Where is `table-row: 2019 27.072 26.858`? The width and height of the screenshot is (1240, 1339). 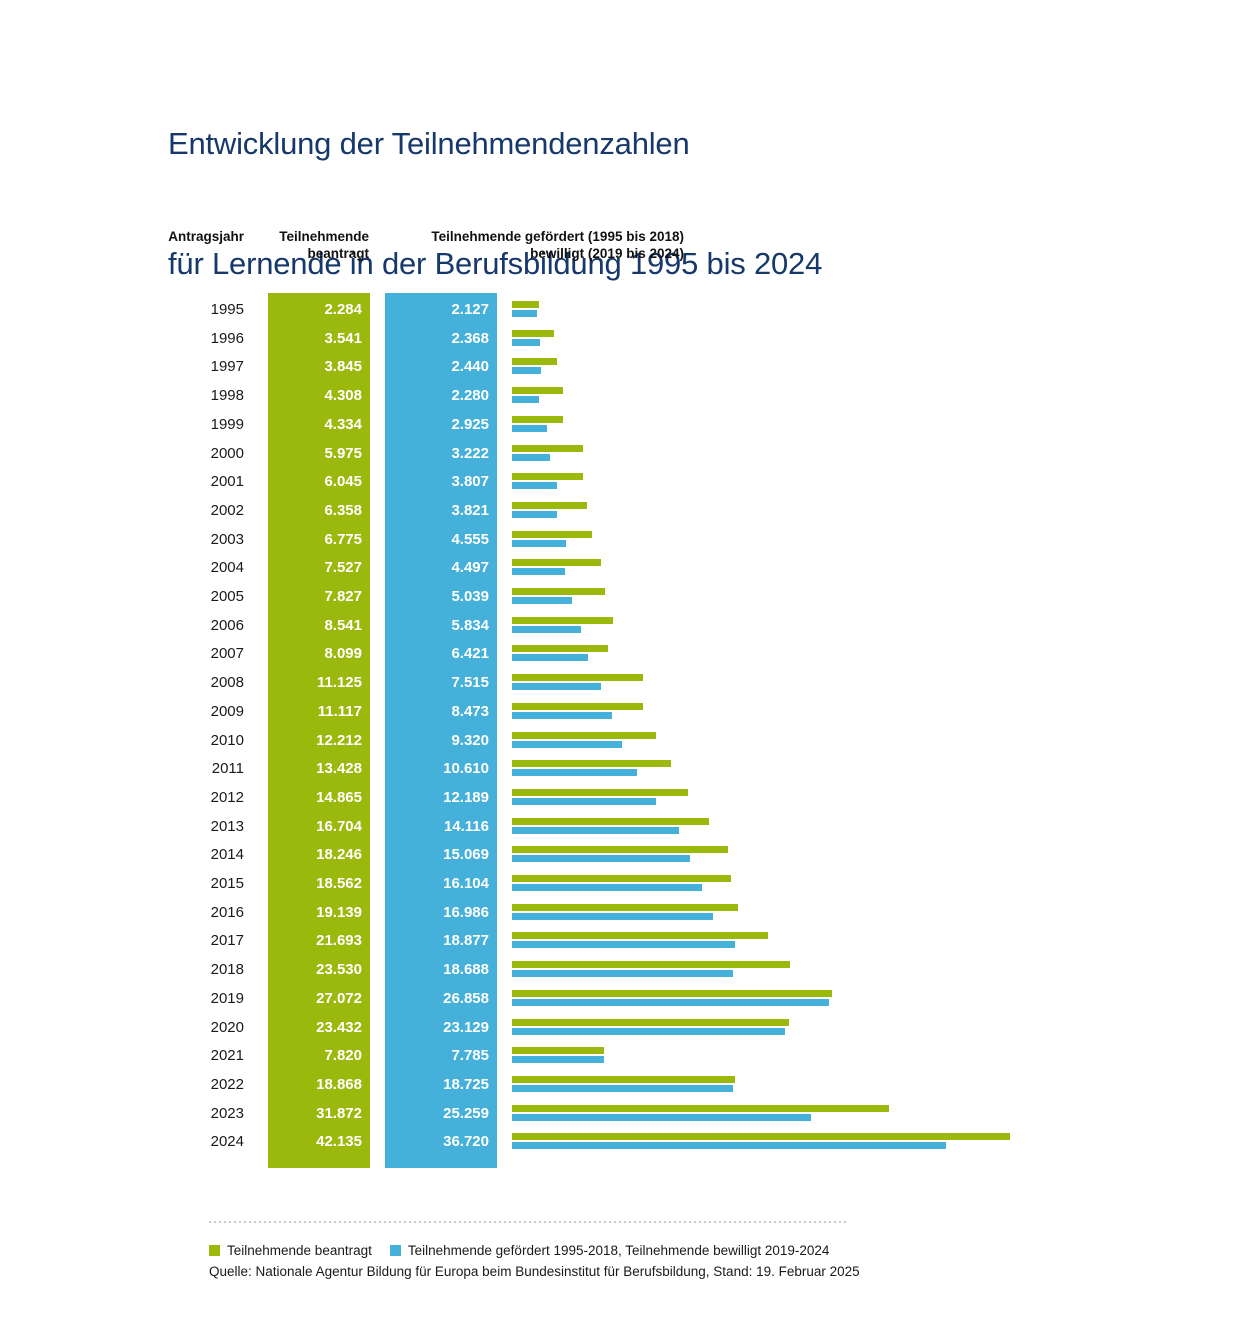
table-row: 2019 27.072 26.858 is located at coordinates (620, 999).